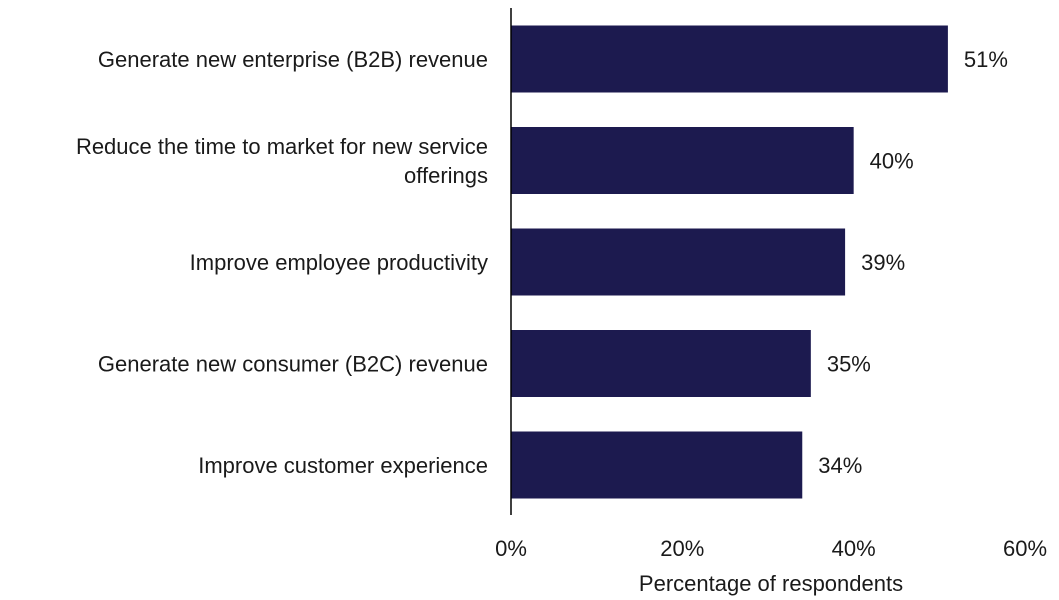 The width and height of the screenshot is (1059, 600). What do you see at coordinates (849, 364) in the screenshot?
I see `bar-value-label: 35%` at bounding box center [849, 364].